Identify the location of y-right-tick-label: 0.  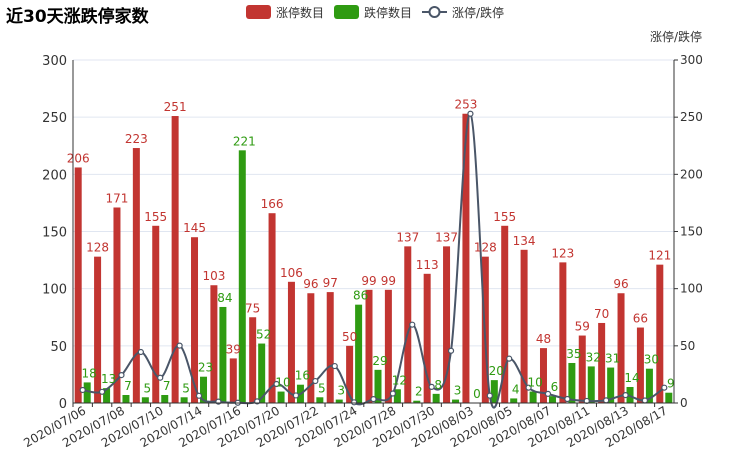
(684, 403).